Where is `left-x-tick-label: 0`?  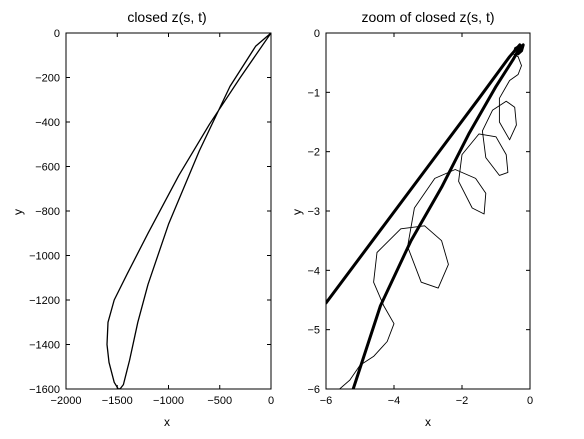 left-x-tick-label: 0 is located at coordinates (271, 401).